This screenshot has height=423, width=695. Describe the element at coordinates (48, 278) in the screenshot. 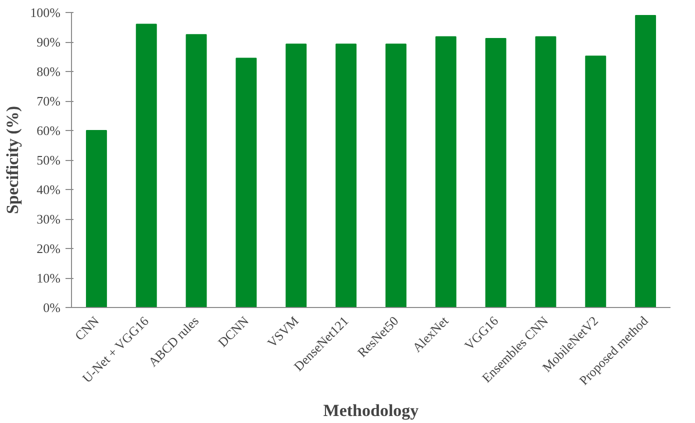

I see `y-tick-label: 10%` at that location.